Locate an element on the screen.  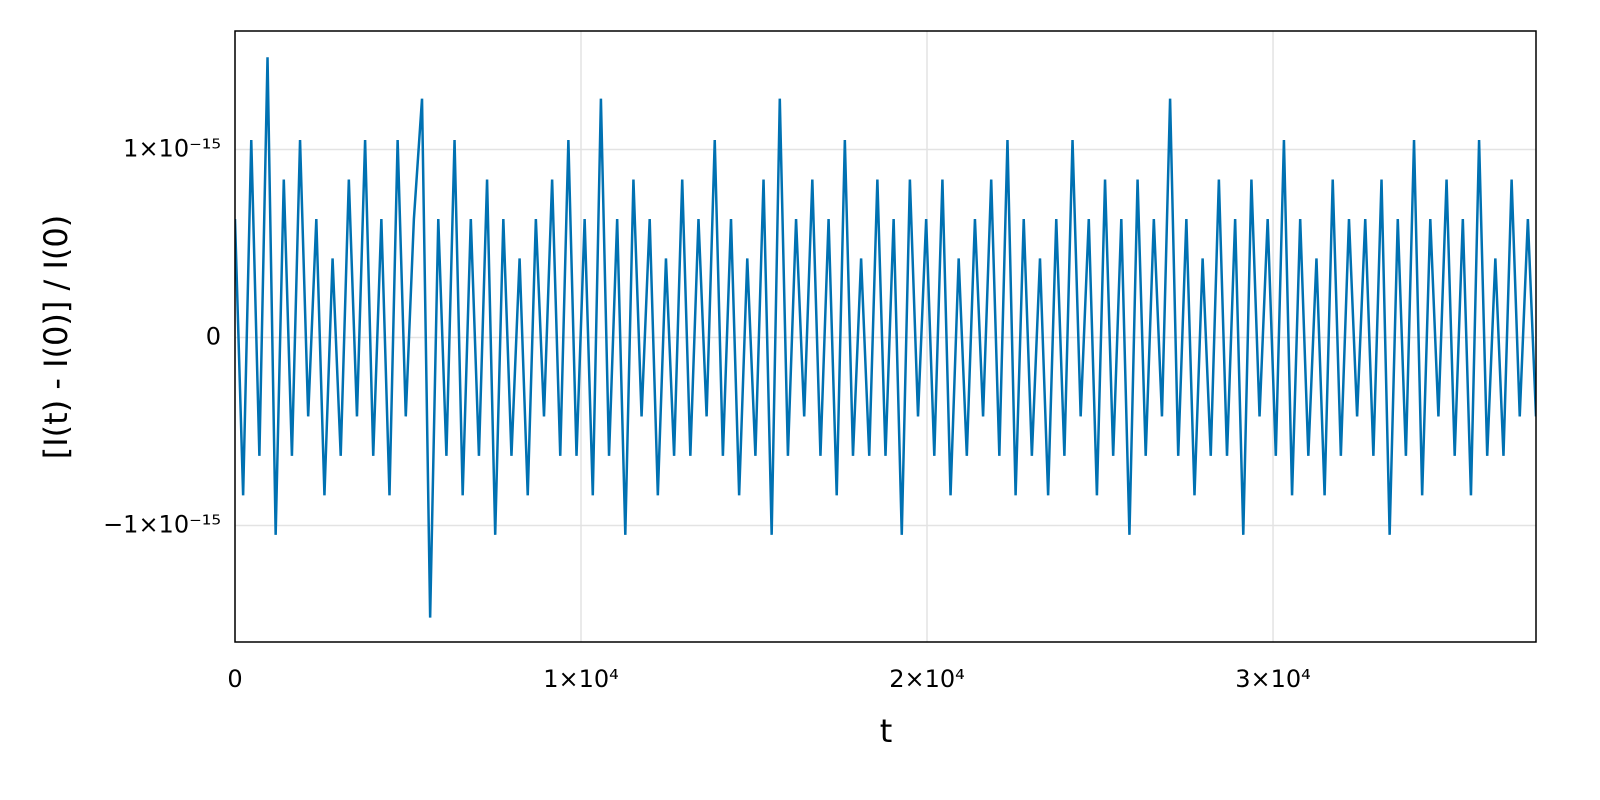
y-axis-label: [I(t) - I(0)] / I(0) is located at coordinates (56, 337).